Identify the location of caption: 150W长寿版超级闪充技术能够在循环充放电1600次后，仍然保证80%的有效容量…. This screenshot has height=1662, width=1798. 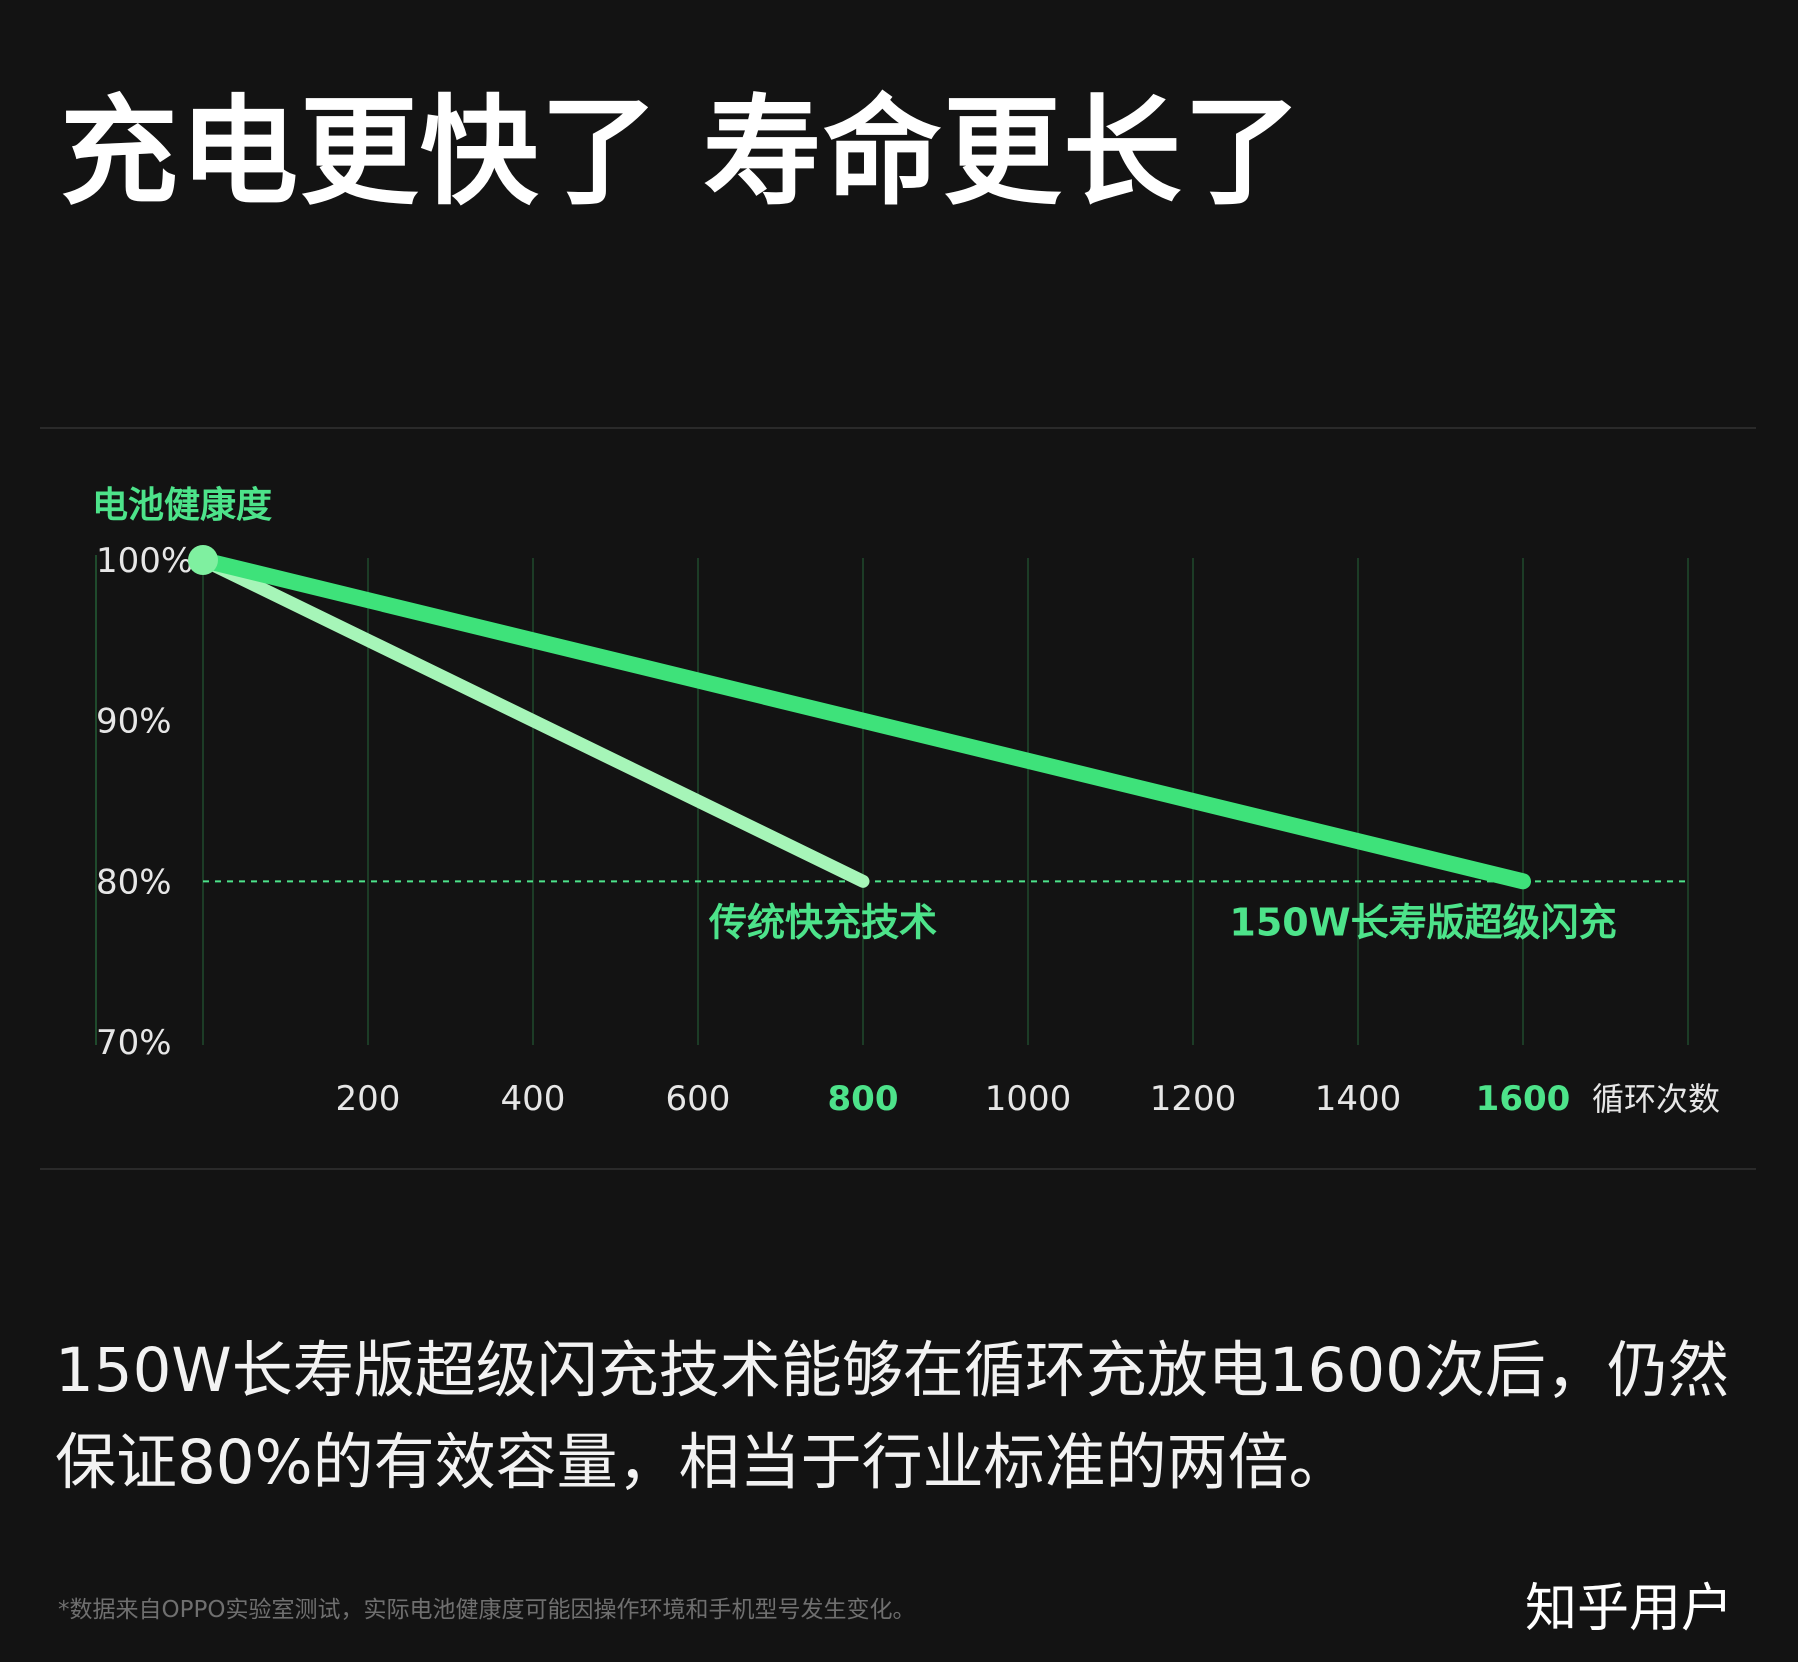
(892, 1416).